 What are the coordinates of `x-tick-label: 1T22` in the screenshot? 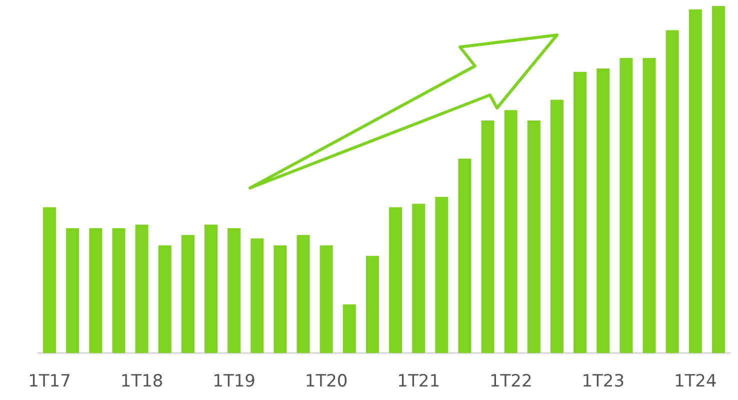 It's located at (510, 382).